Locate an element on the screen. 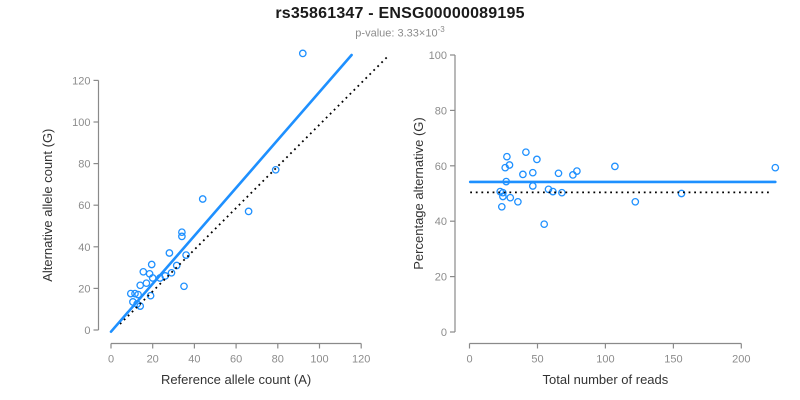 The image size is (800, 400). figure-subtitle: p-value: 3.33×10-3 is located at coordinates (400, 32).